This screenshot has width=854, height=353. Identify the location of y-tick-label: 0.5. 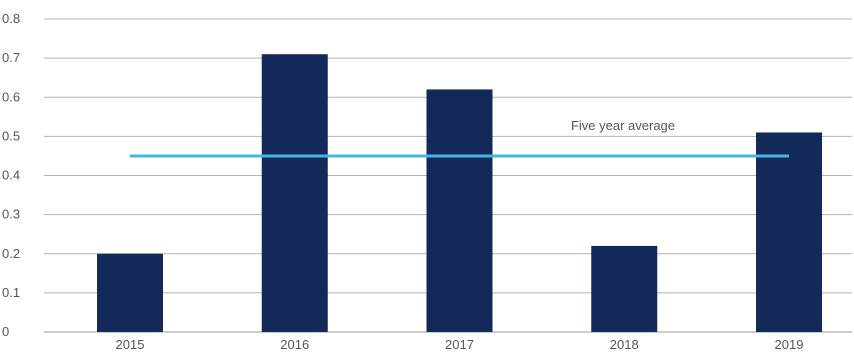
(11, 135).